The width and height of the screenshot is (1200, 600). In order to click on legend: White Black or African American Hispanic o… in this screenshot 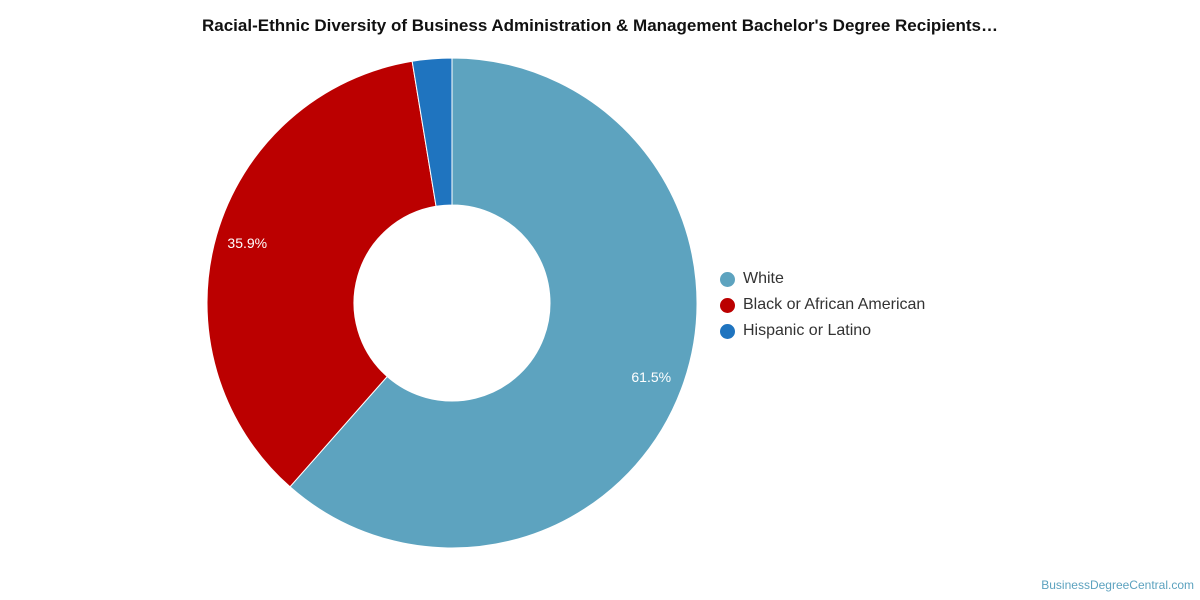, I will do `click(822, 305)`.